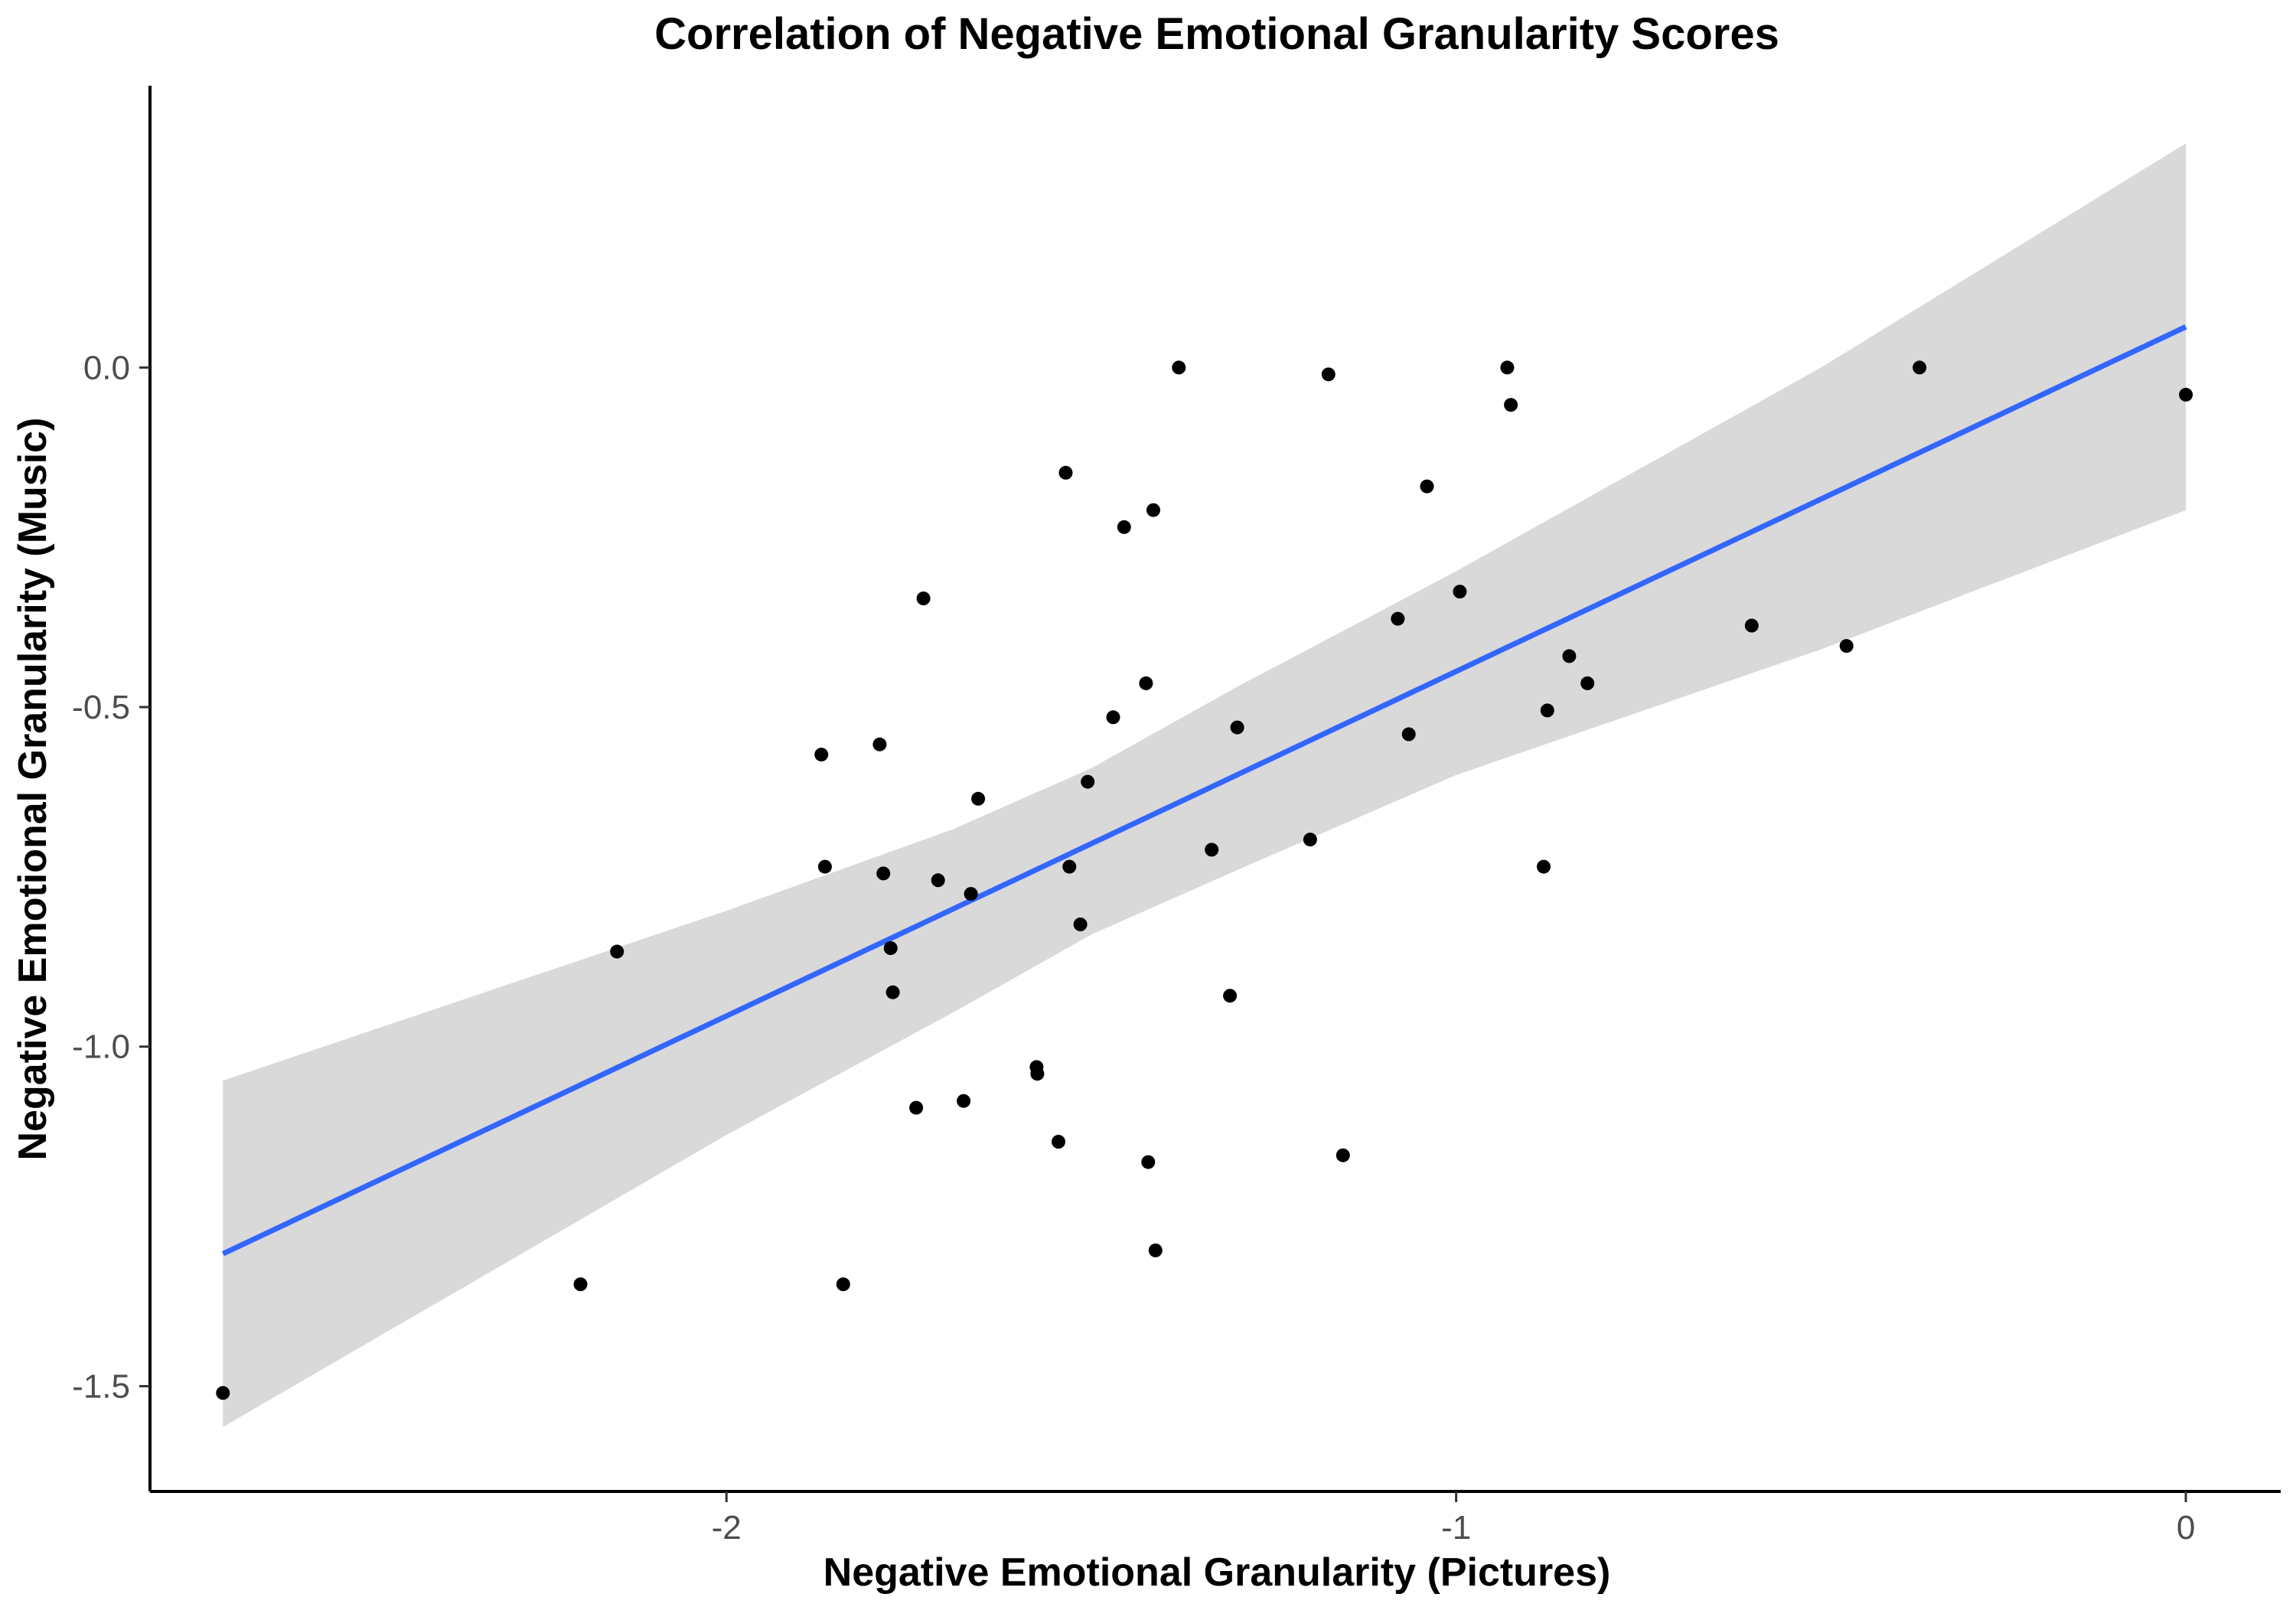 The width and height of the screenshot is (2296, 1607). I want to click on y-axis: -1.5 -1.0 -0.5 0.0, so click(112, 788).